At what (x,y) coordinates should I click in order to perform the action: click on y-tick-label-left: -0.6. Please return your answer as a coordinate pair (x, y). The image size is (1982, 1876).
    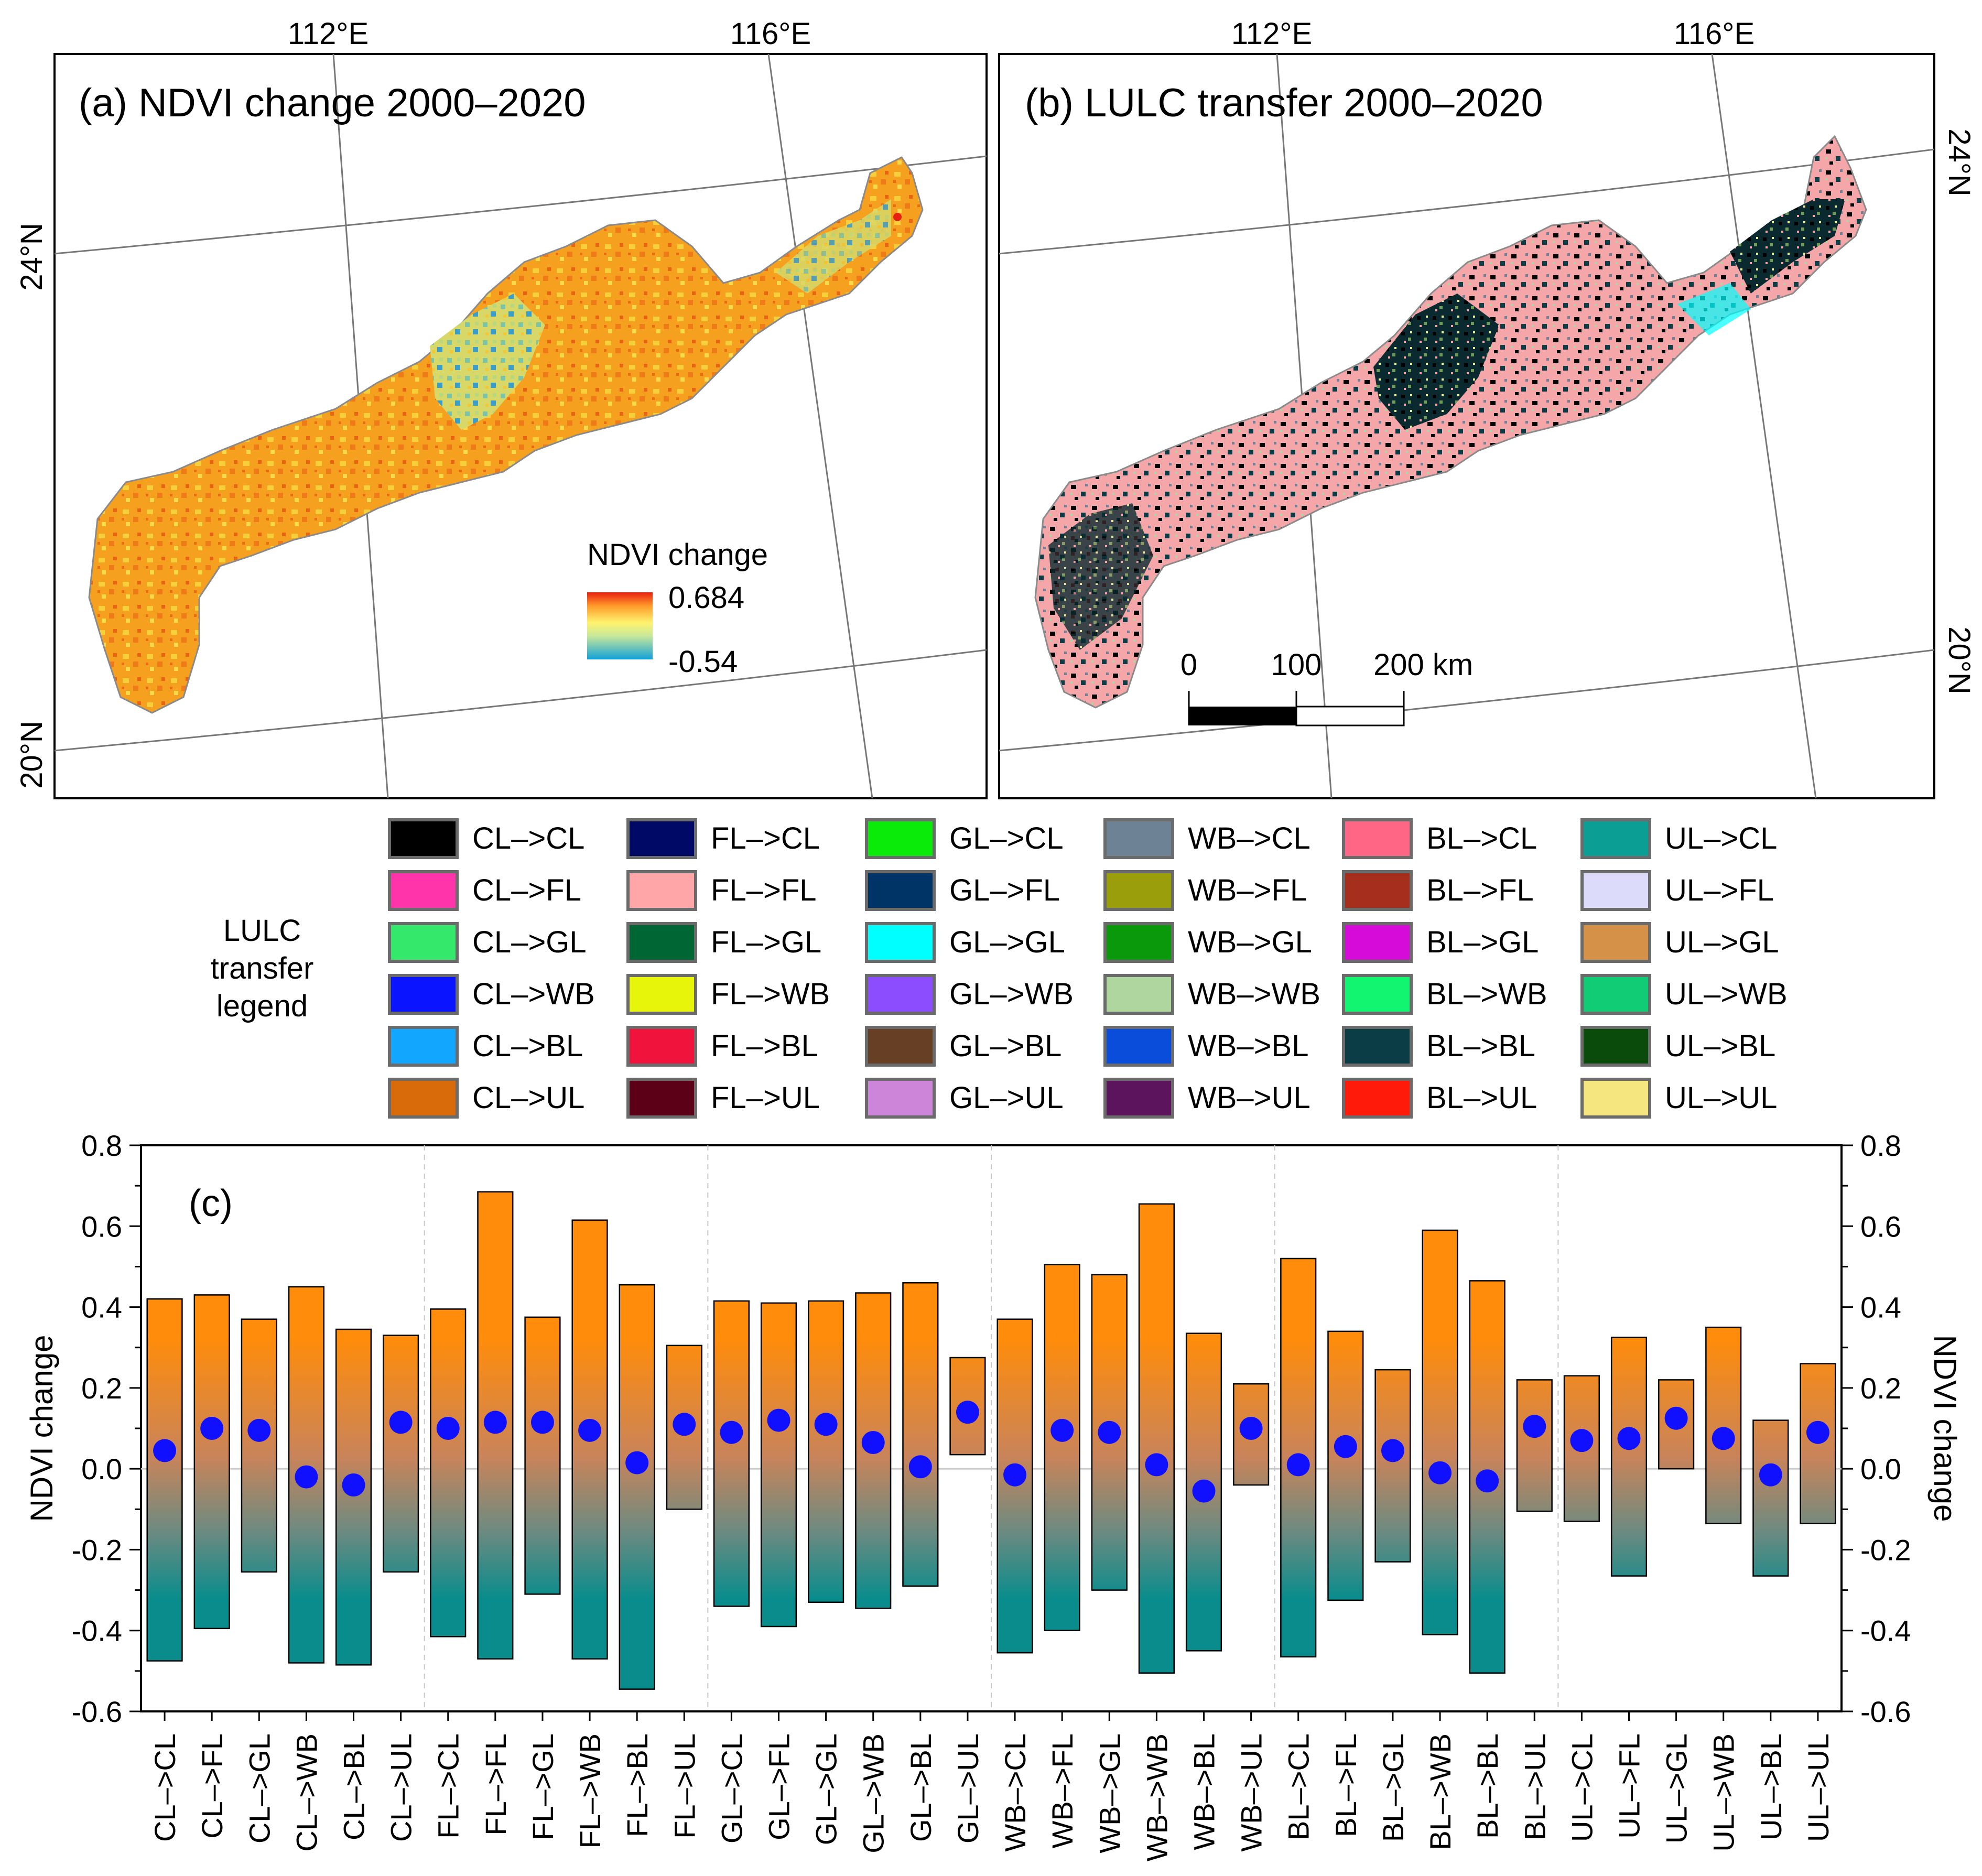
    Looking at the image, I should click on (97, 1711).